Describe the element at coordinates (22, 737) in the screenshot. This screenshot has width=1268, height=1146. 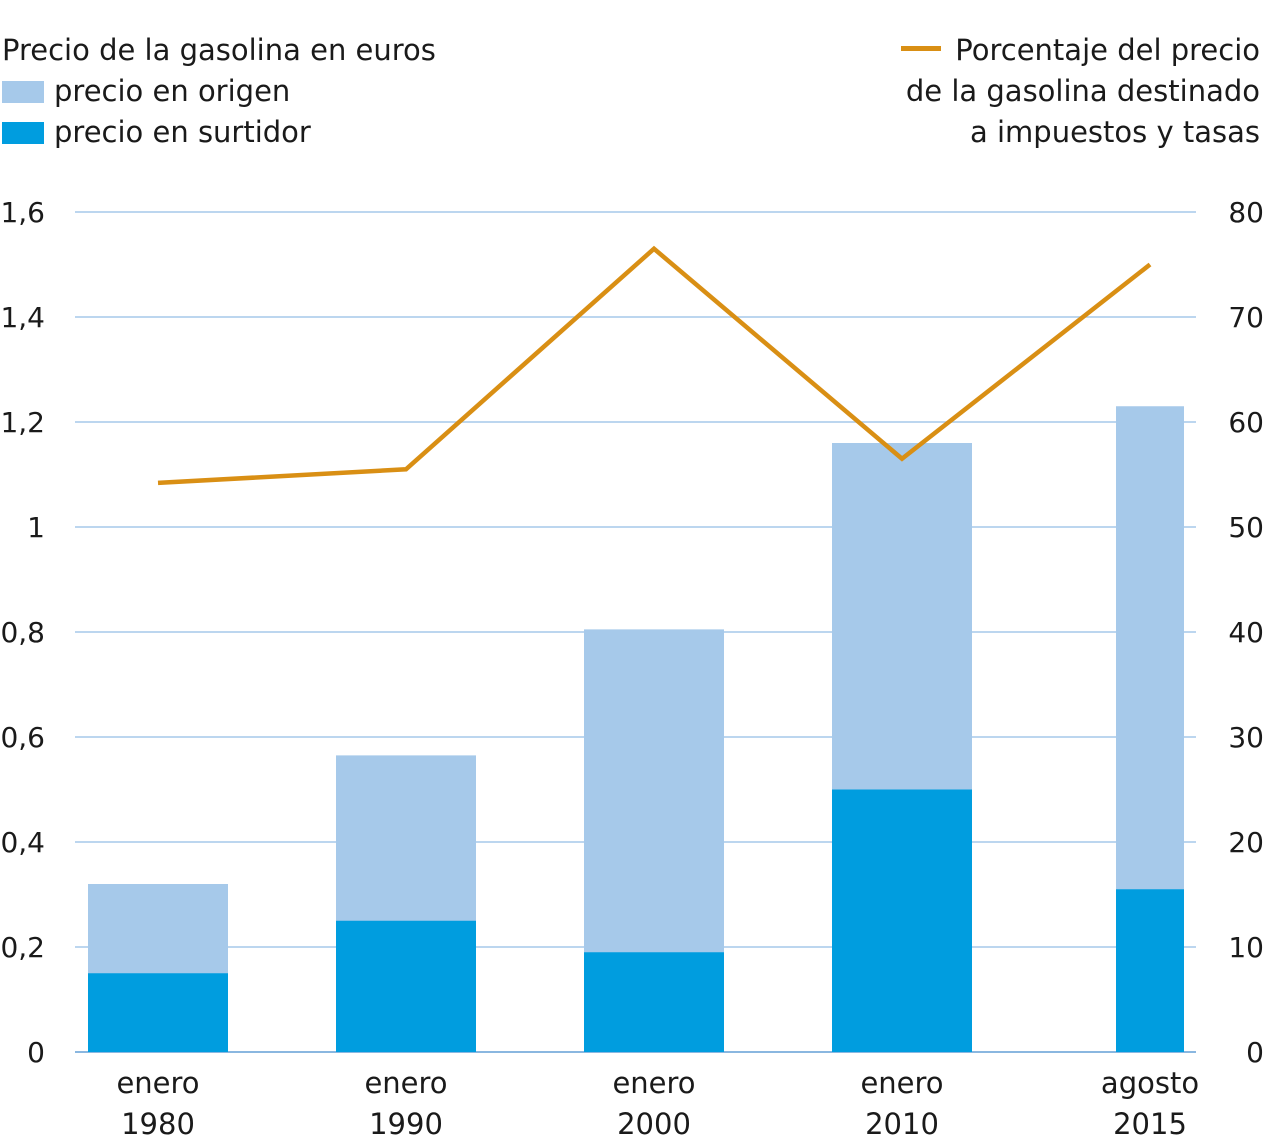
I see `y-left-tick-label: 0,6` at that location.